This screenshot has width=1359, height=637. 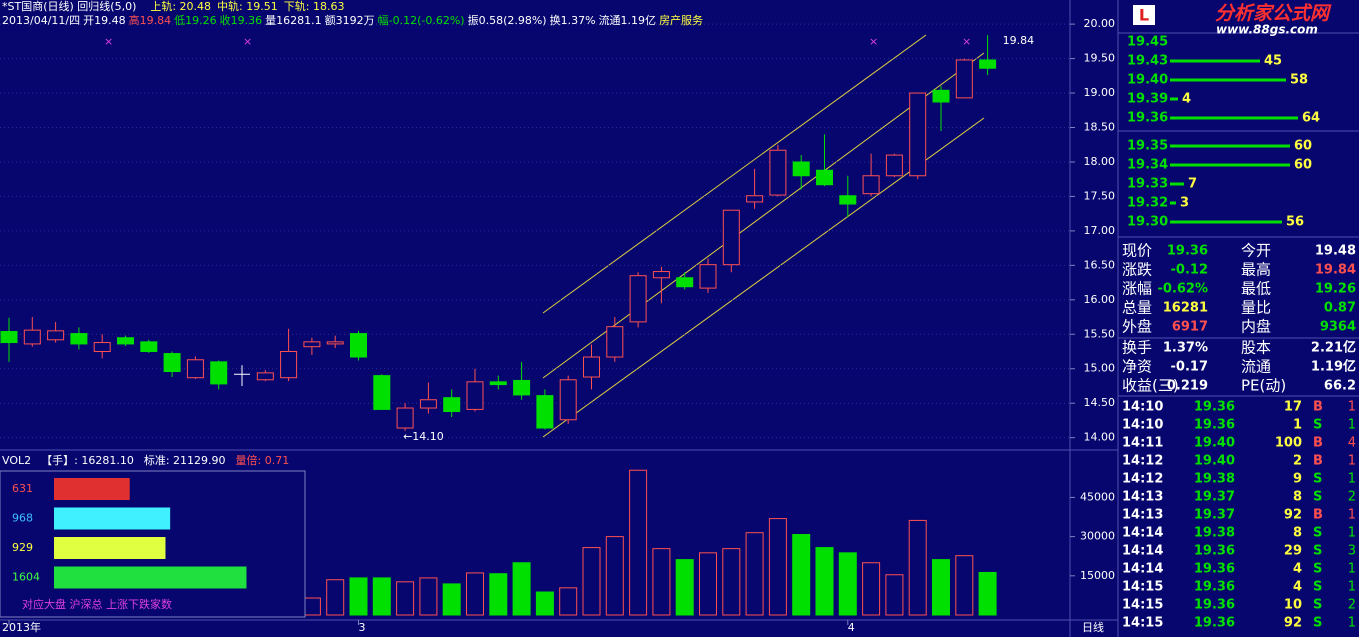 What do you see at coordinates (421, 20) in the screenshot?
I see `info-item: 幅-0.12(-0.62%)` at bounding box center [421, 20].